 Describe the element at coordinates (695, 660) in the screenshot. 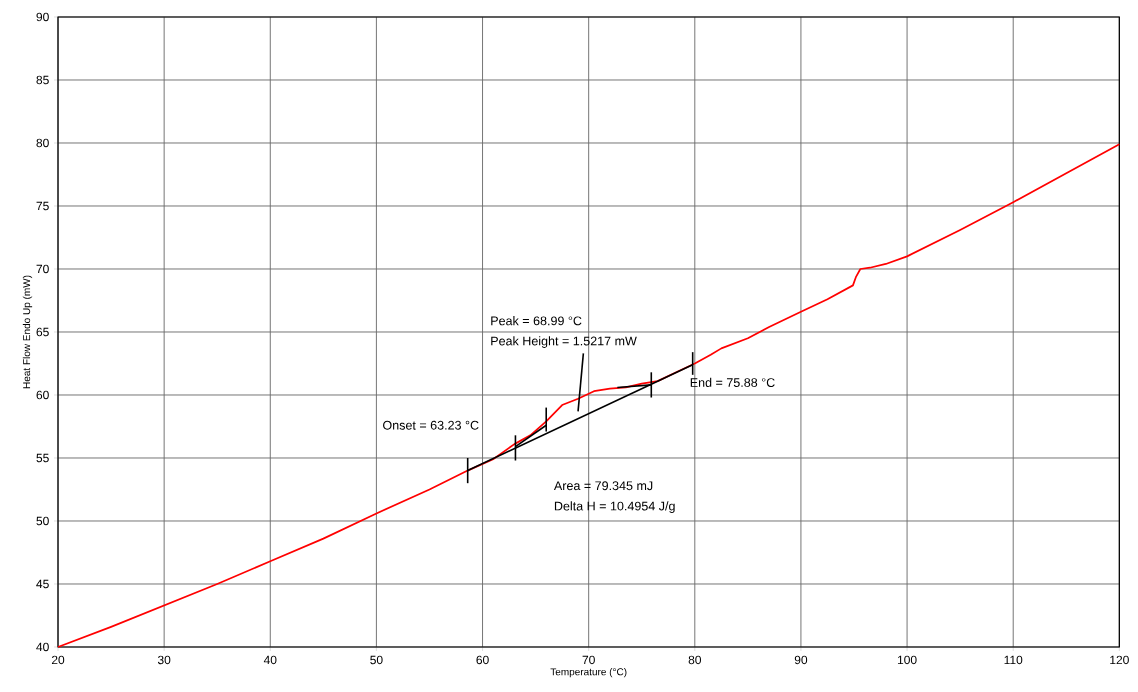

I see `x-tick-label: 80` at that location.